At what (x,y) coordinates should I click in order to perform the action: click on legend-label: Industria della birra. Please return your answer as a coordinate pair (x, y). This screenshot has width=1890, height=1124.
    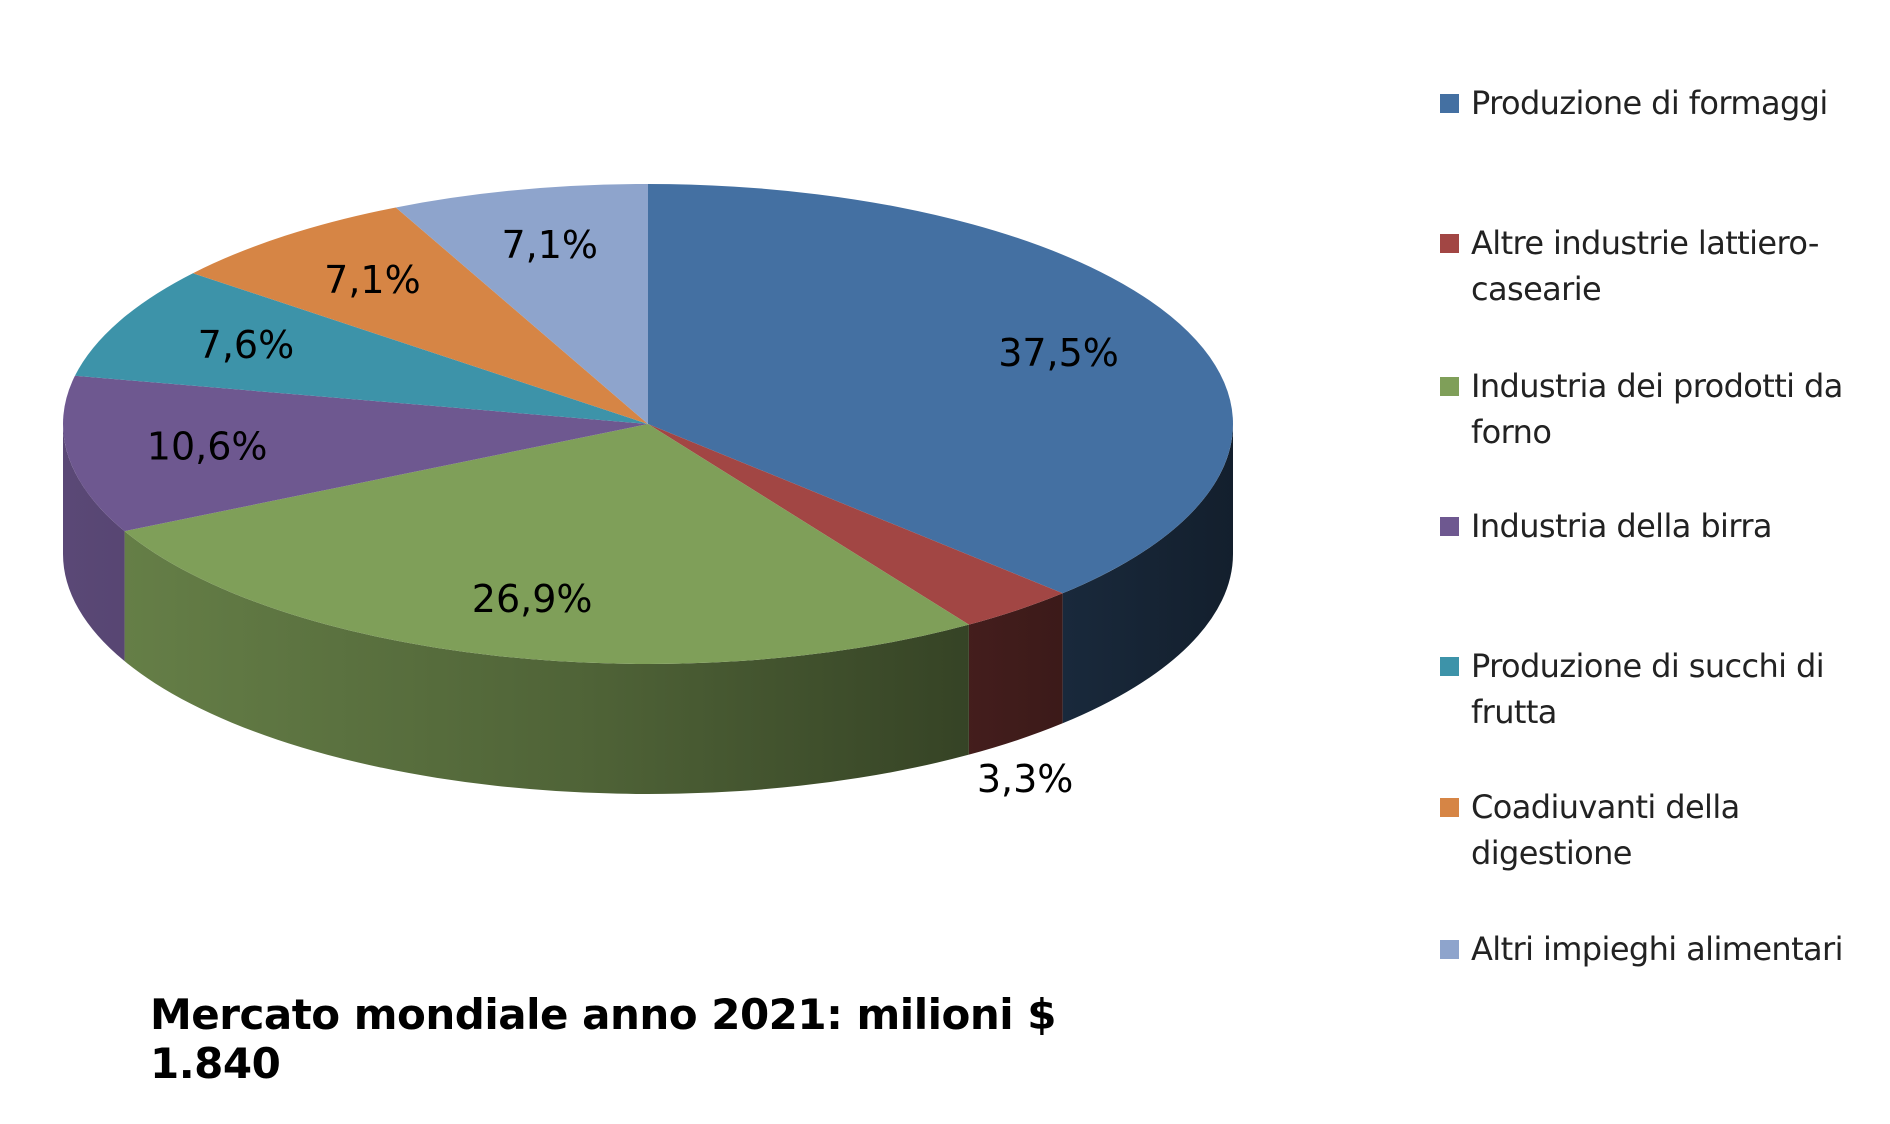
    Looking at the image, I should click on (1621, 526).